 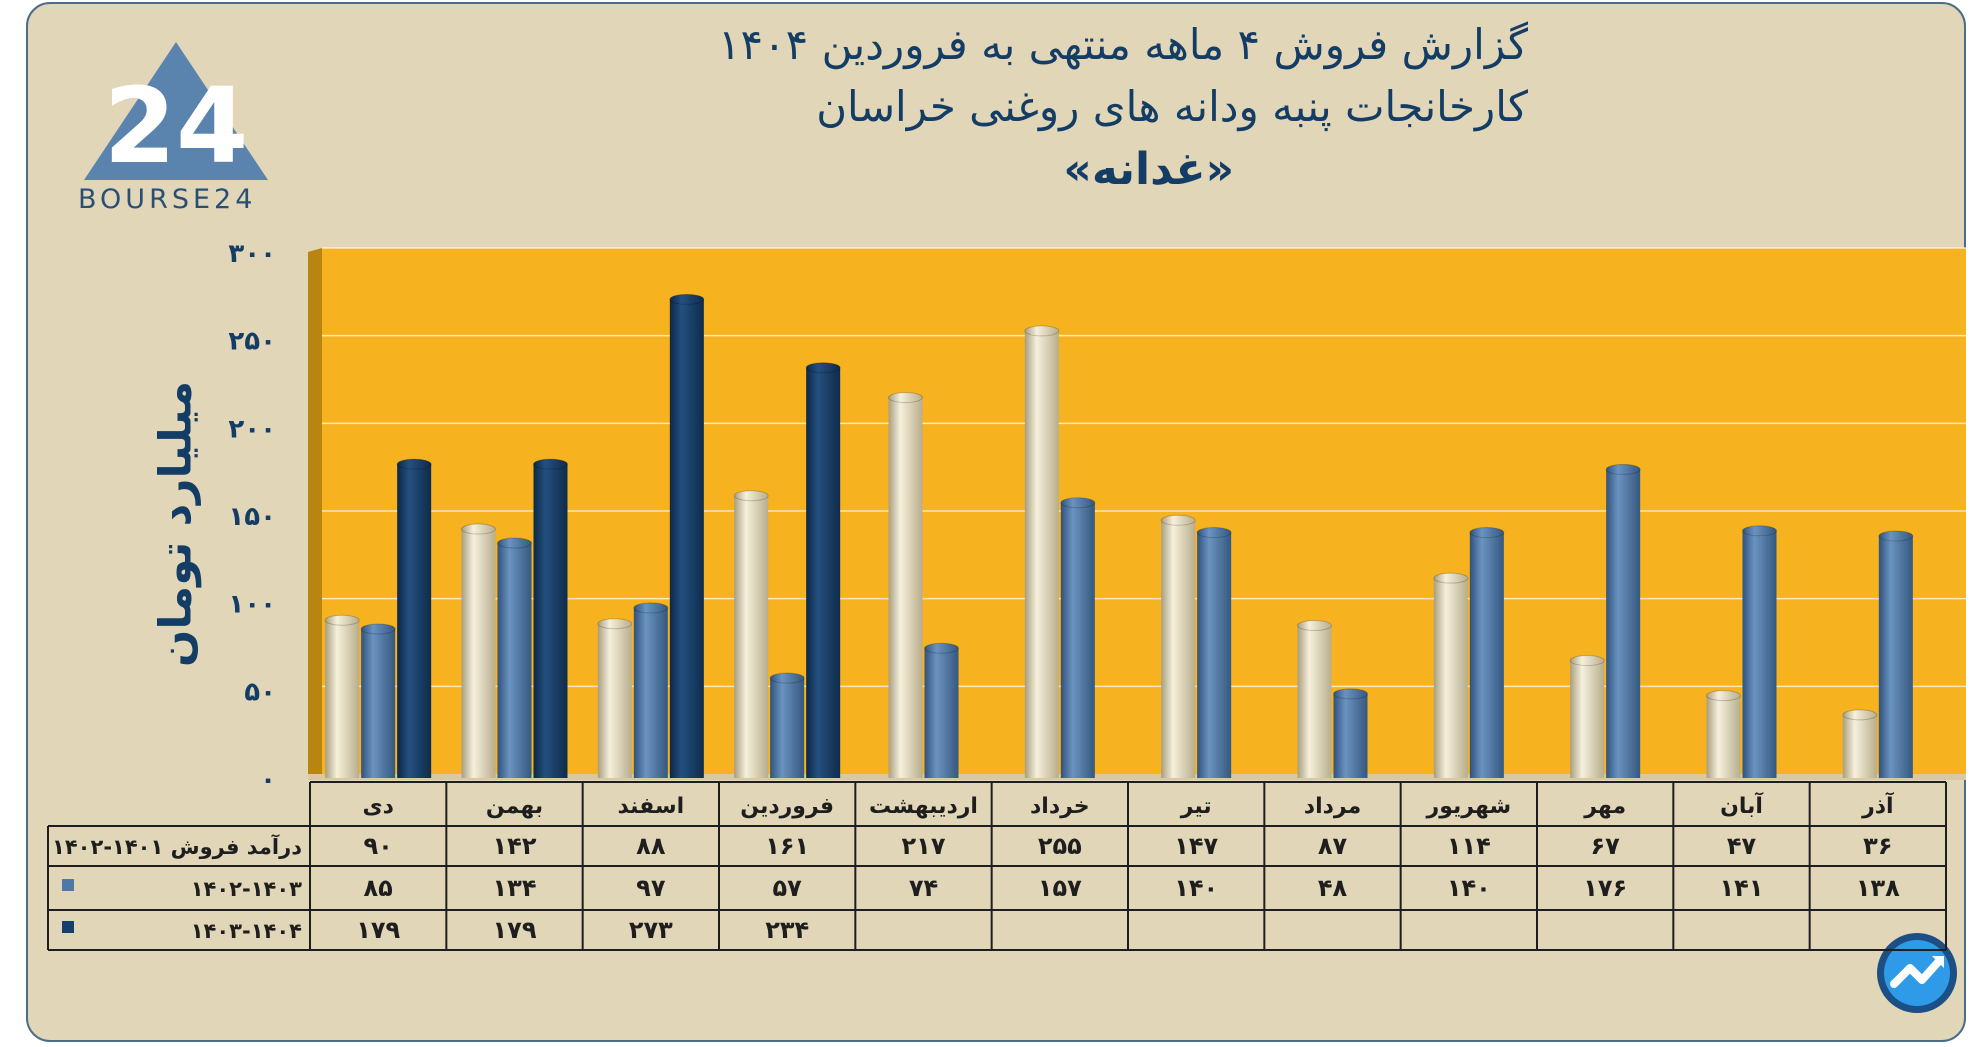 I want to click on y-tick-label: ۲۵۰, so click(x=252, y=342).